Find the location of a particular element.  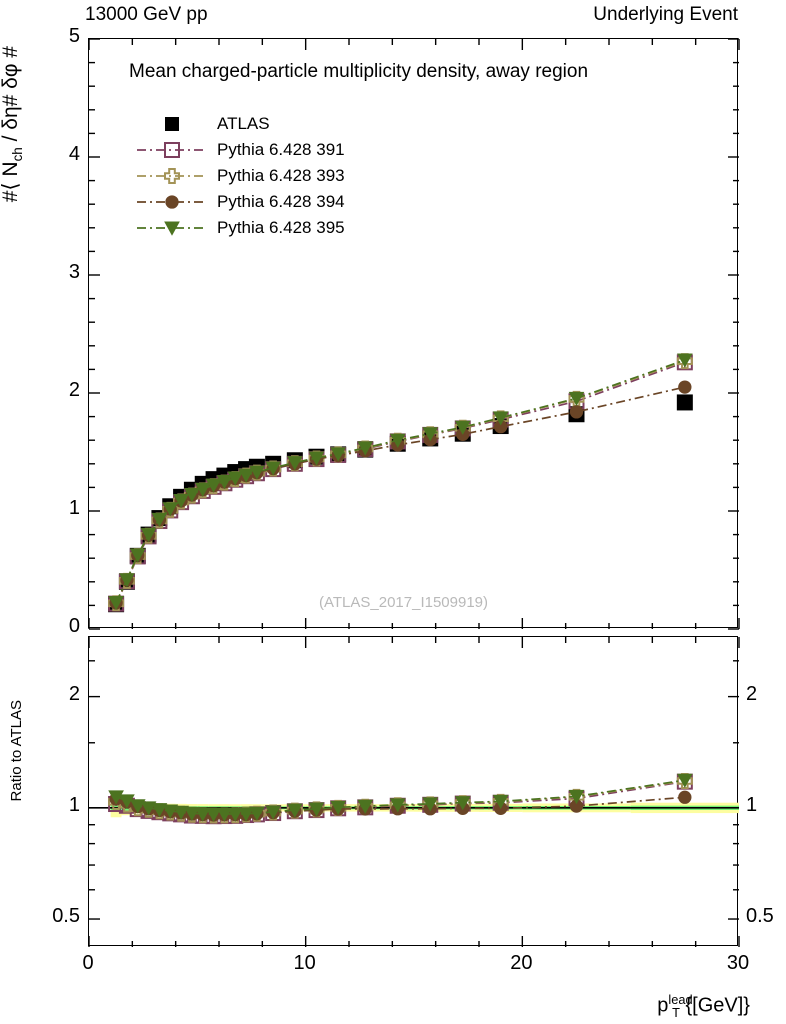

legend-item-p395: Pythia 6.428 395 is located at coordinates (240, 228).